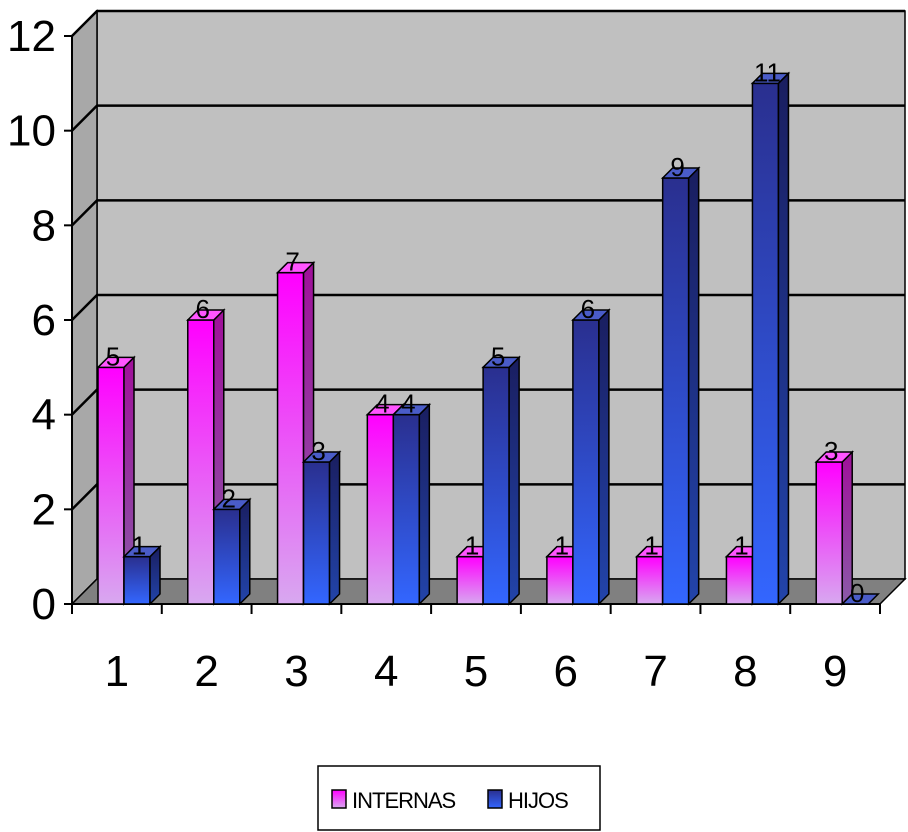  I want to click on y-tick-label: 12, so click(31, 36).